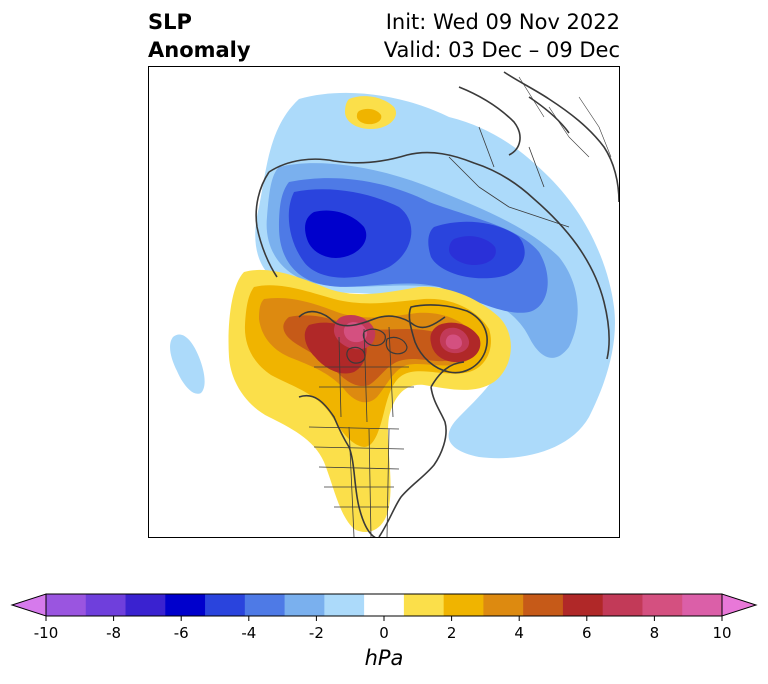  I want to click on colorbar: -10 -8 -6 -4 -2 0 2 4 6 8 10, so click(384, 630).